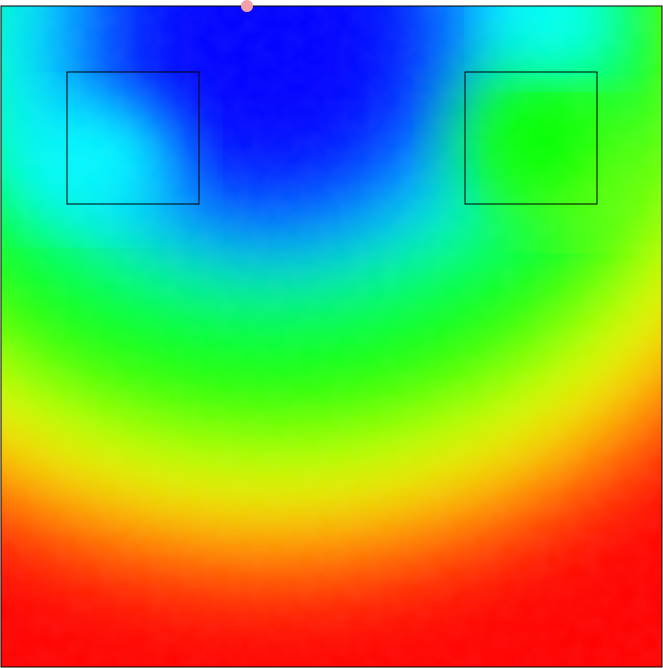 The width and height of the screenshot is (663, 668). Describe the element at coordinates (247, 6) in the screenshot. I see `marker-point` at that location.